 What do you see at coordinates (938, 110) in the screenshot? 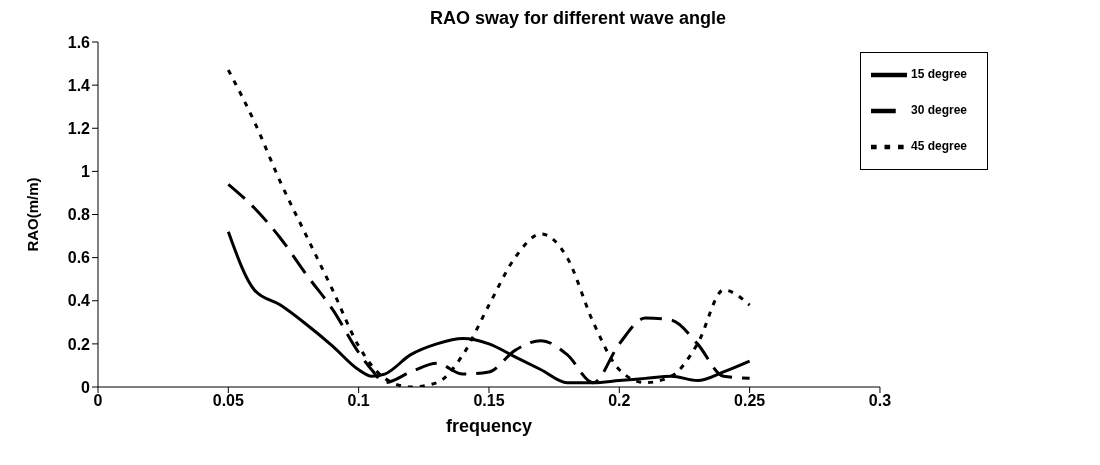
I see `legend-label: 30 degree` at bounding box center [938, 110].